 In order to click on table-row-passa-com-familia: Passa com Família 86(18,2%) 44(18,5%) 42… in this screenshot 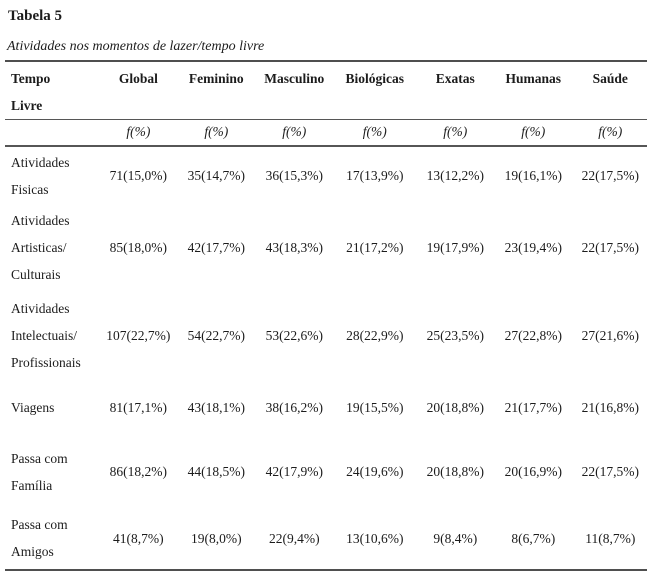, I will do `click(326, 472)`.